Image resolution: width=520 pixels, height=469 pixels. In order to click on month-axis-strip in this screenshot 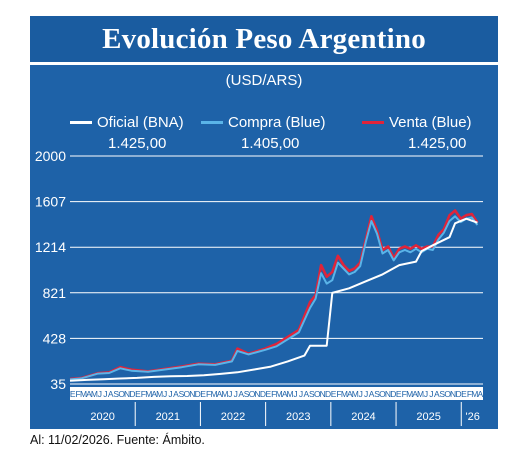, I will do `click(276, 393)`.